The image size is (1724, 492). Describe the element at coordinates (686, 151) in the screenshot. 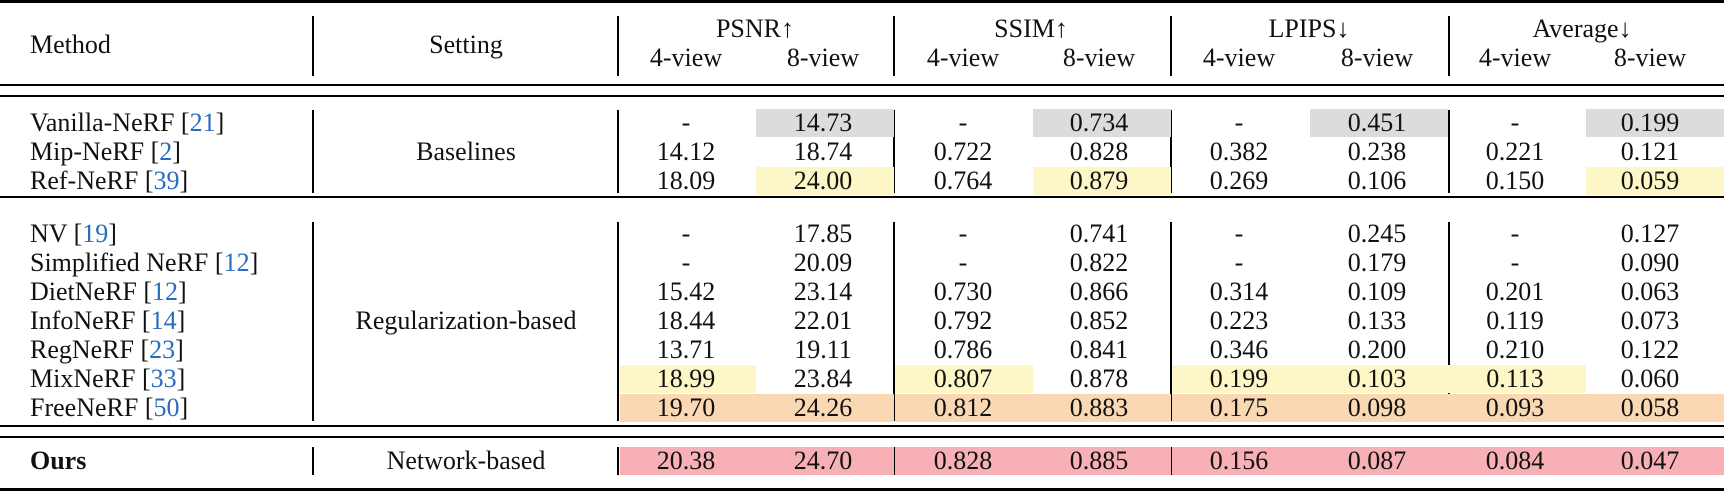

I see `metric-value: 14.12` at that location.